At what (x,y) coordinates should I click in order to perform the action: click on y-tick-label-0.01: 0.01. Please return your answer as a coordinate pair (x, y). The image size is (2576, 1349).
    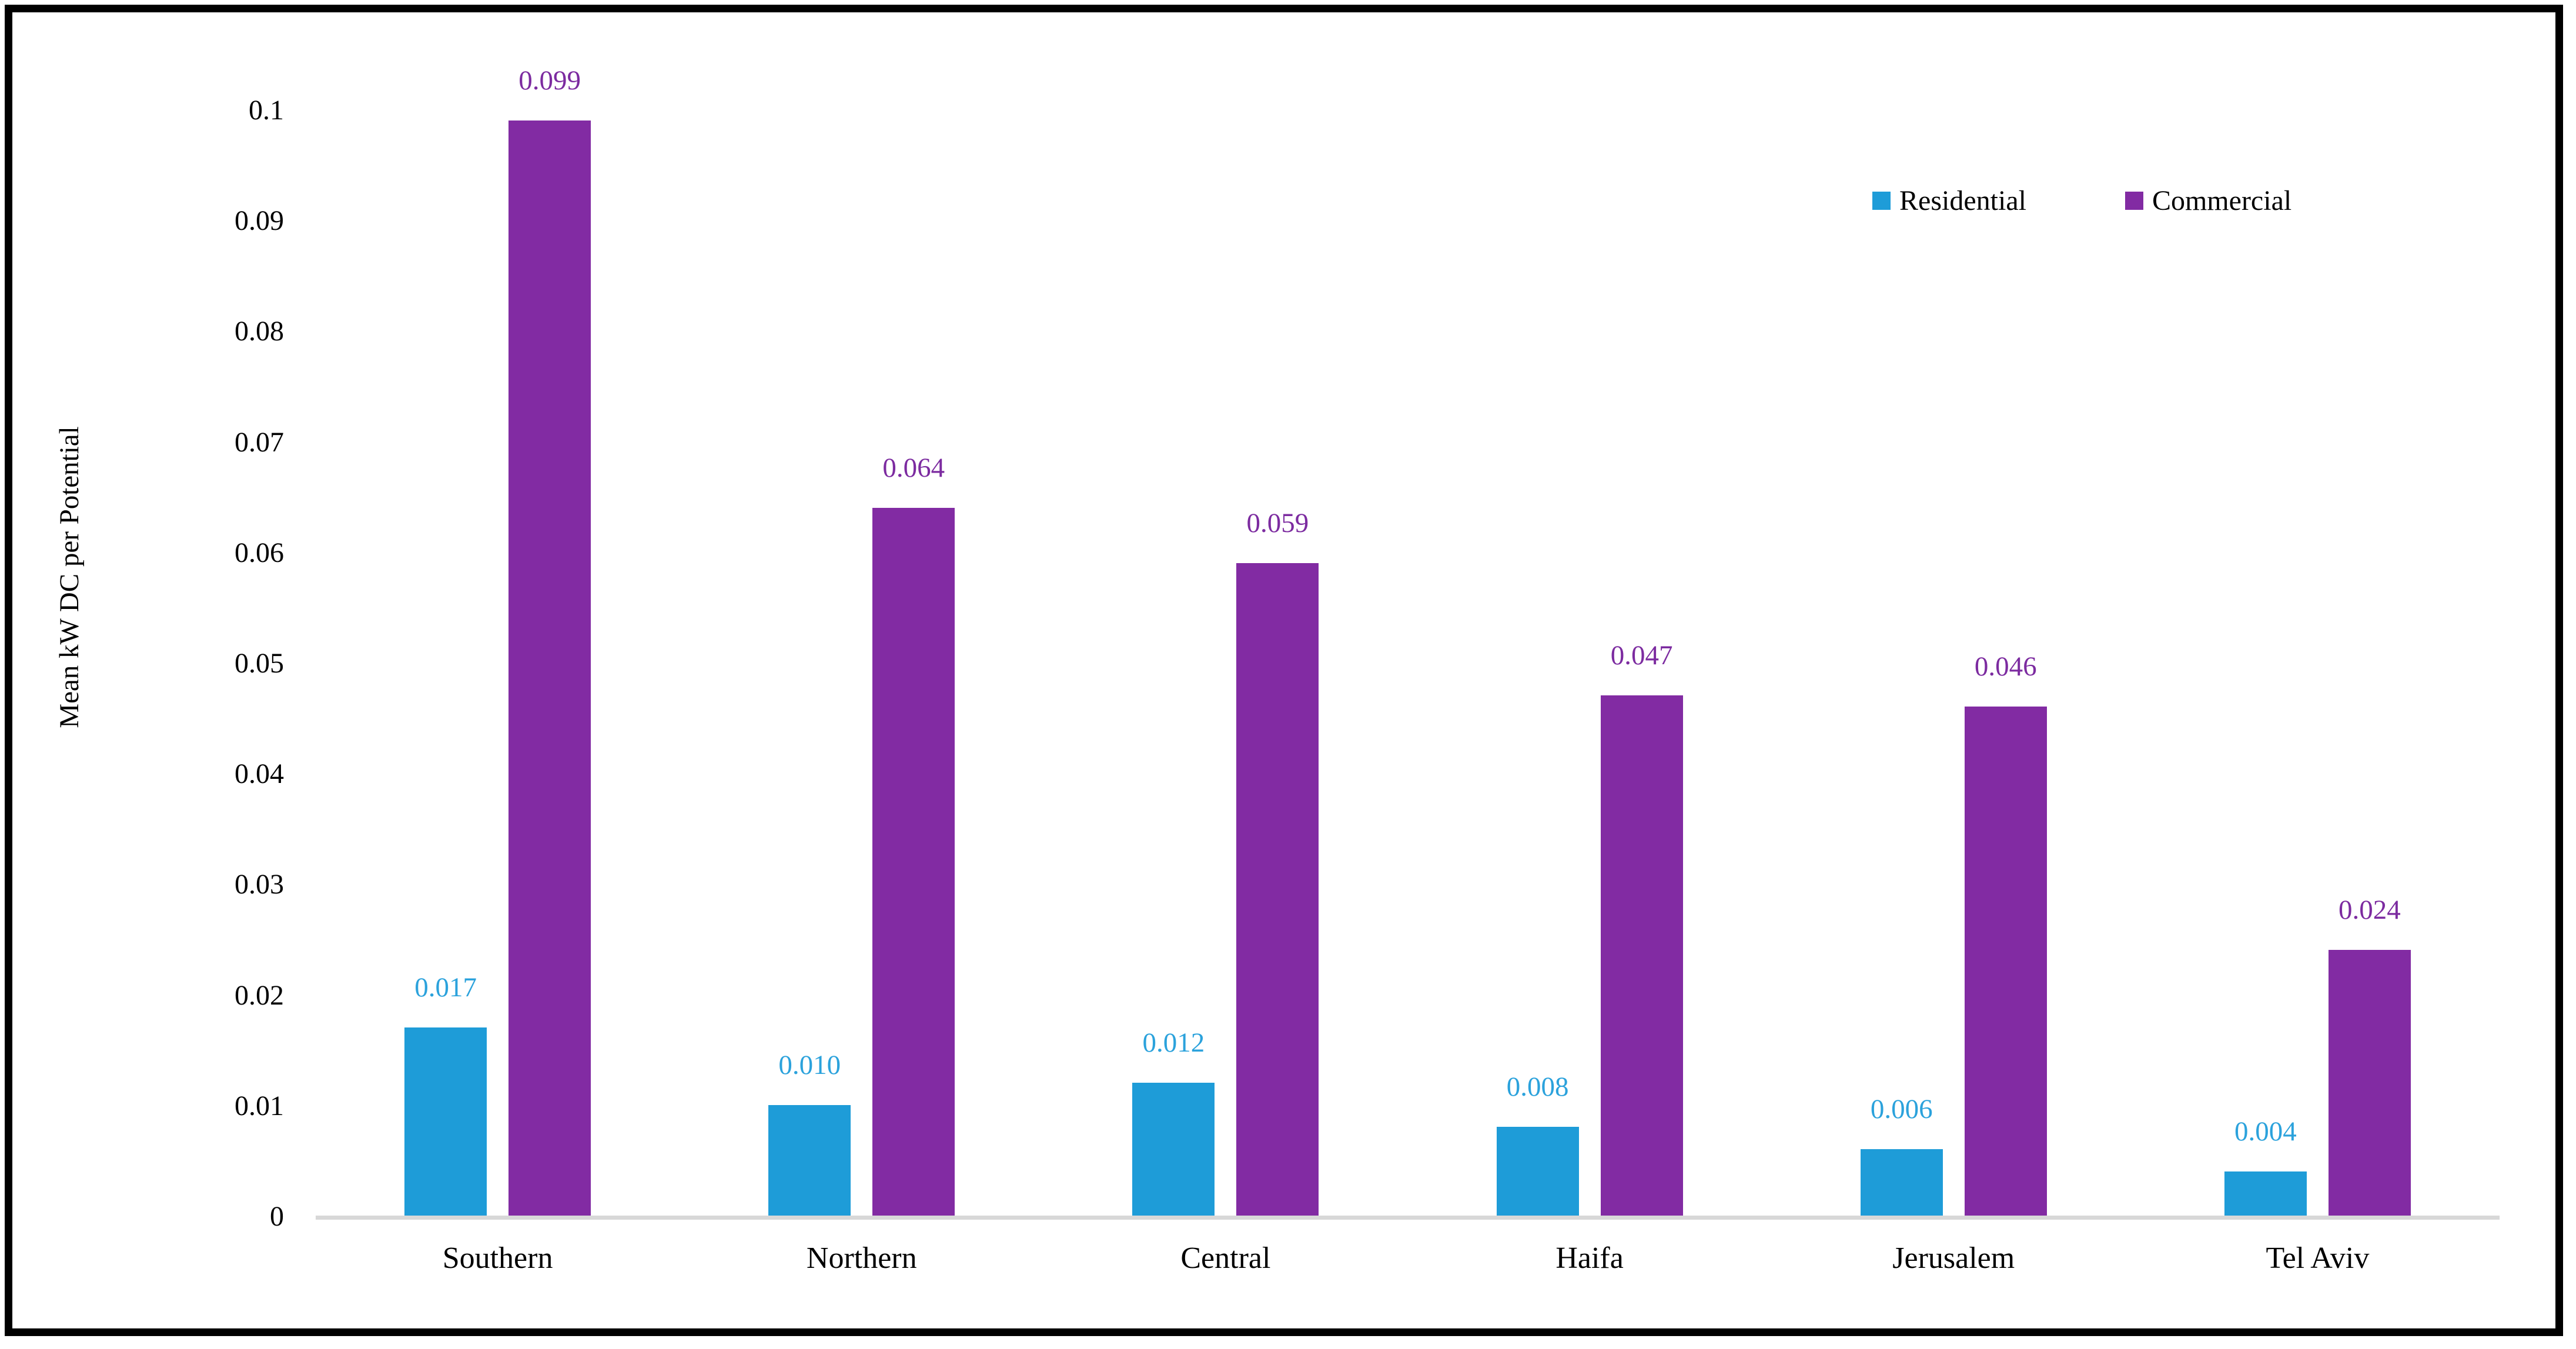
    Looking at the image, I should click on (259, 1106).